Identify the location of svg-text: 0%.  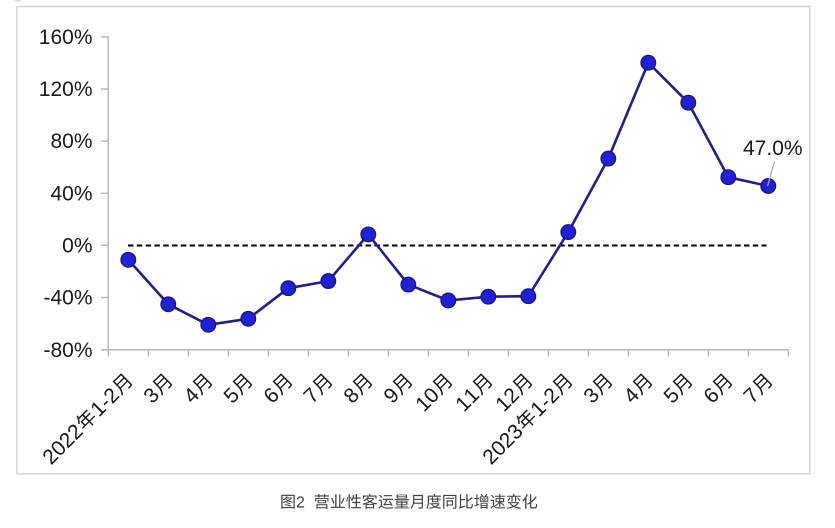
(77, 245).